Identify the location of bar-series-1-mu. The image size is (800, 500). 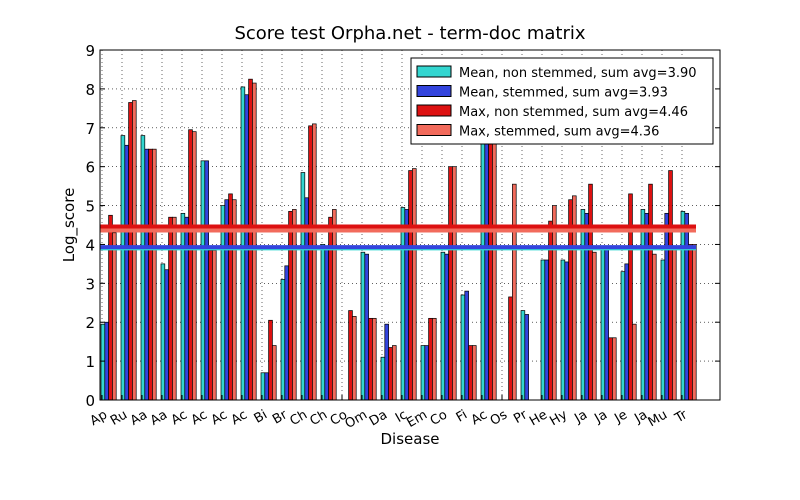
(666, 306).